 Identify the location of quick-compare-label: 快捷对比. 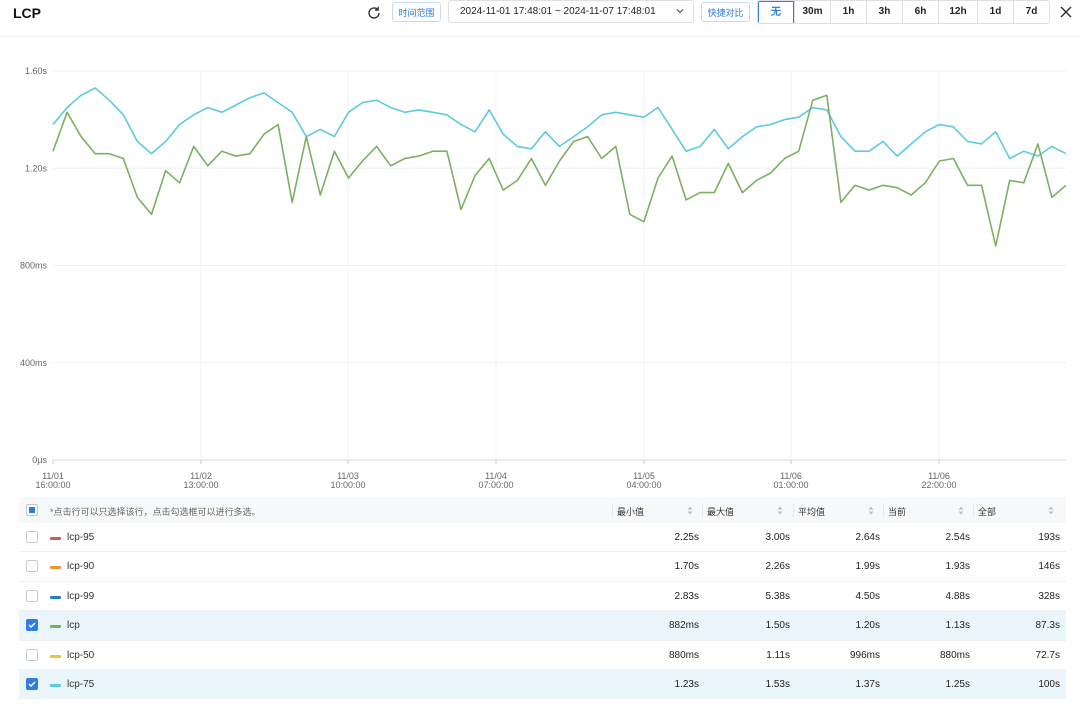
(725, 12).